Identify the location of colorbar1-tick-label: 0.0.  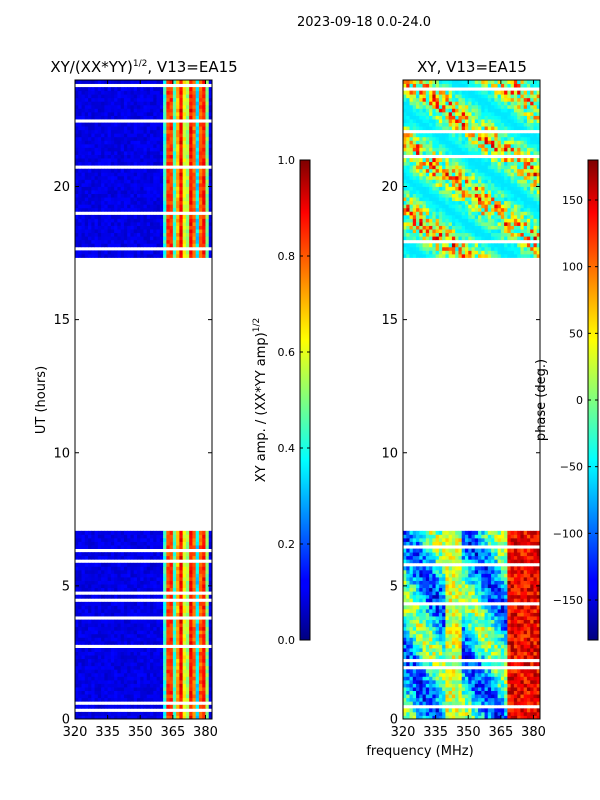
(287, 640).